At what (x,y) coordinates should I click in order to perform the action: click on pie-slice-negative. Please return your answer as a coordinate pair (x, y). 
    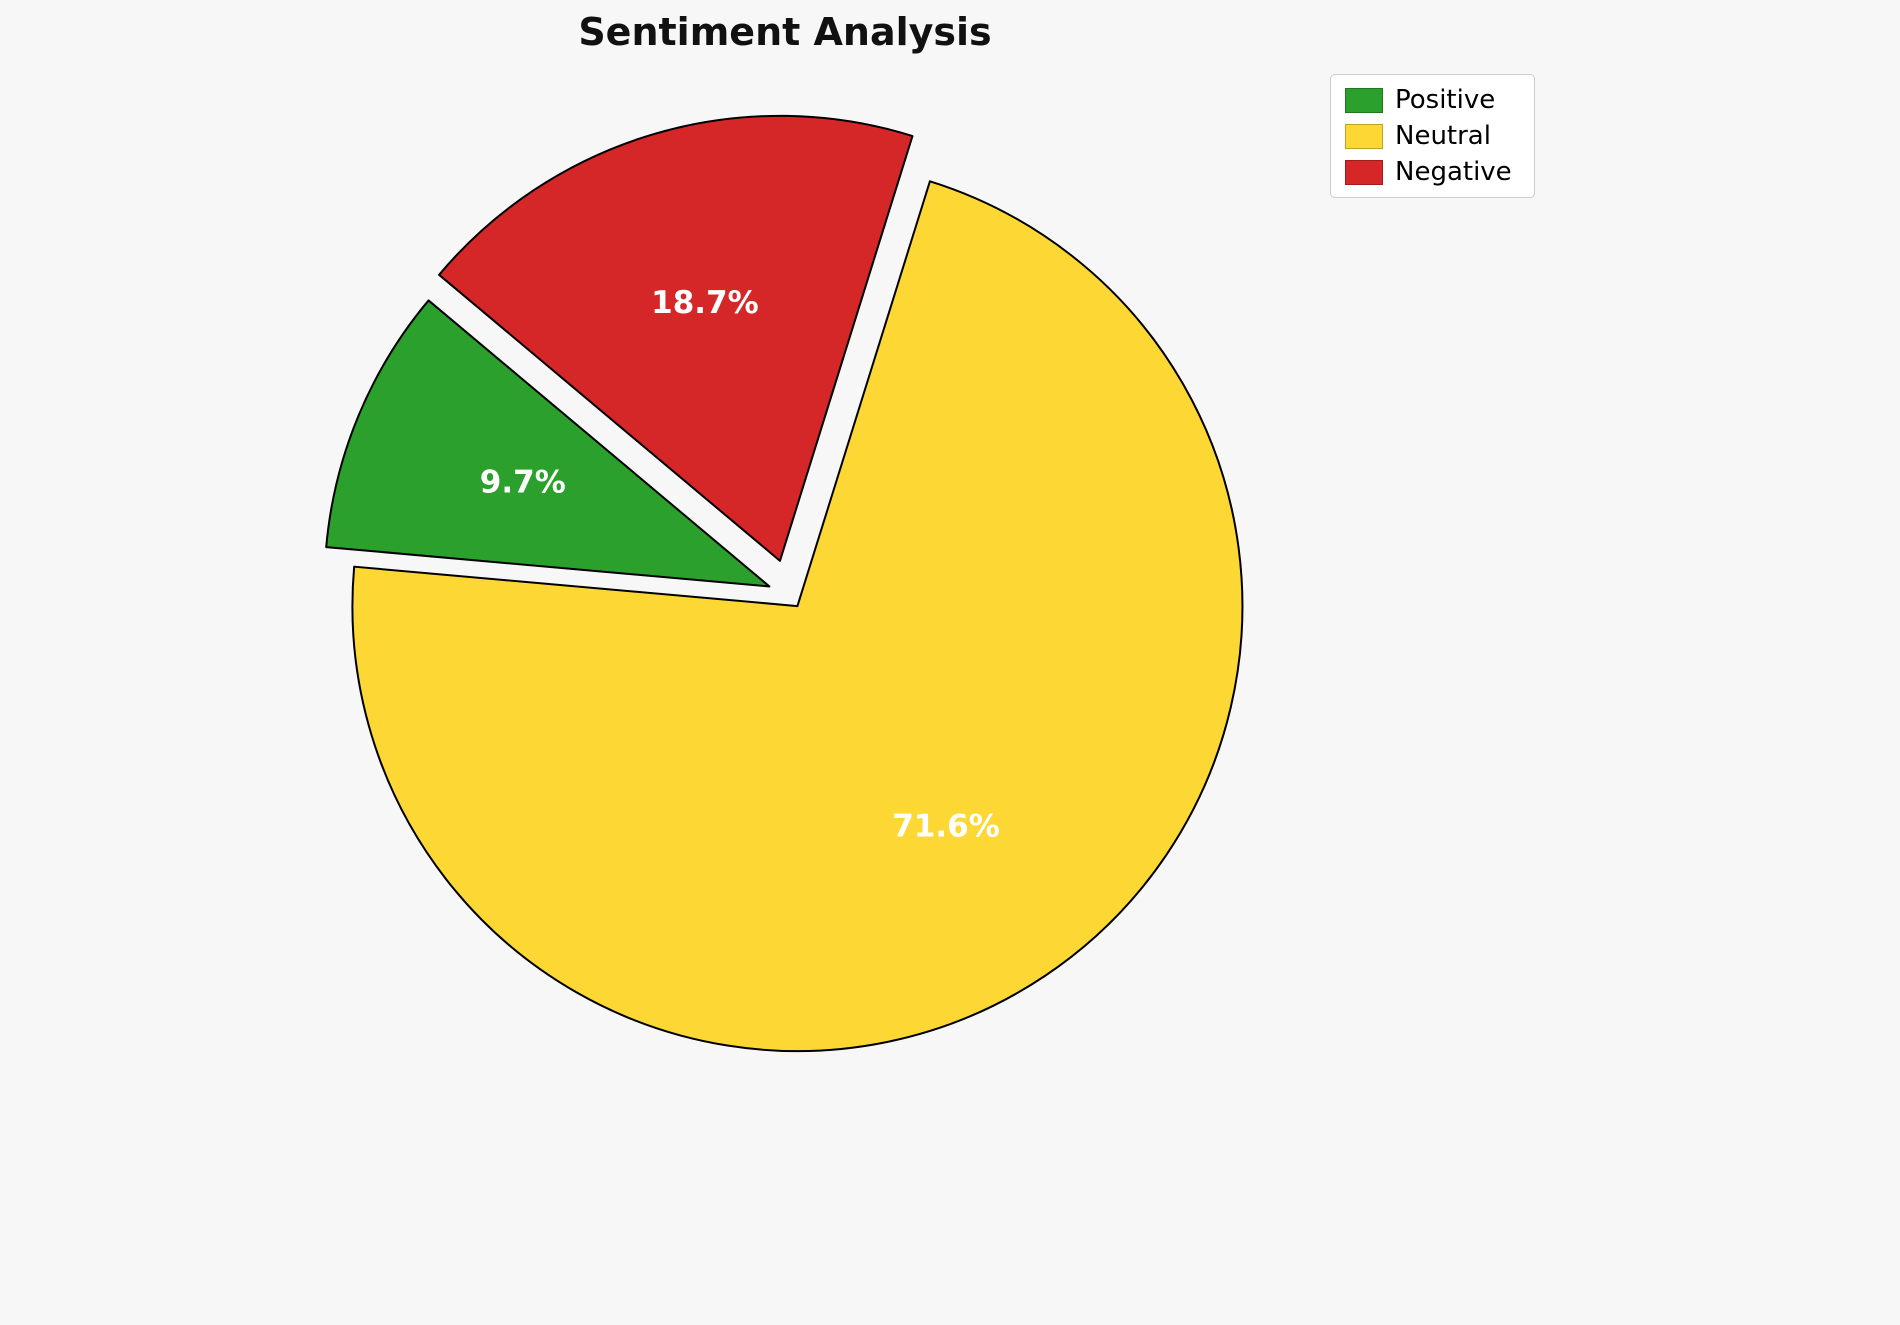
    Looking at the image, I should click on (676, 338).